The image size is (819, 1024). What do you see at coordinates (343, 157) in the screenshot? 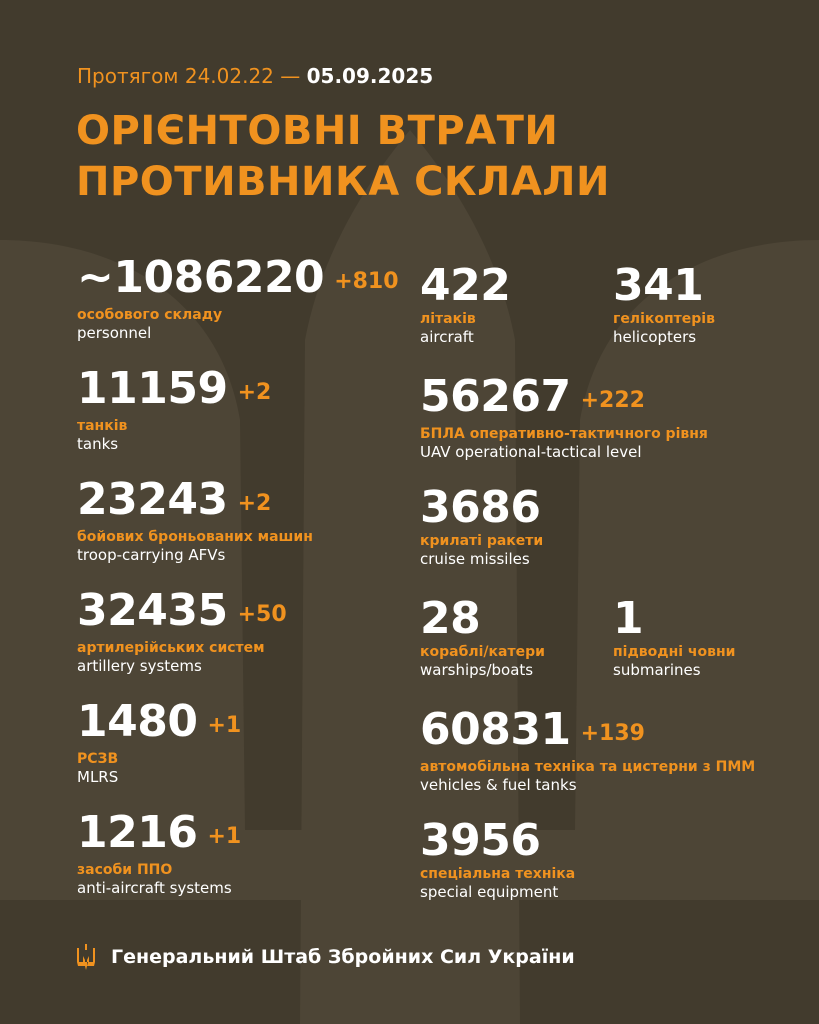
I see `page-title: ОРІЄНТОВНІ ВТРАТИ ПРОТИВНИКА СКЛАЛИ` at bounding box center [343, 157].